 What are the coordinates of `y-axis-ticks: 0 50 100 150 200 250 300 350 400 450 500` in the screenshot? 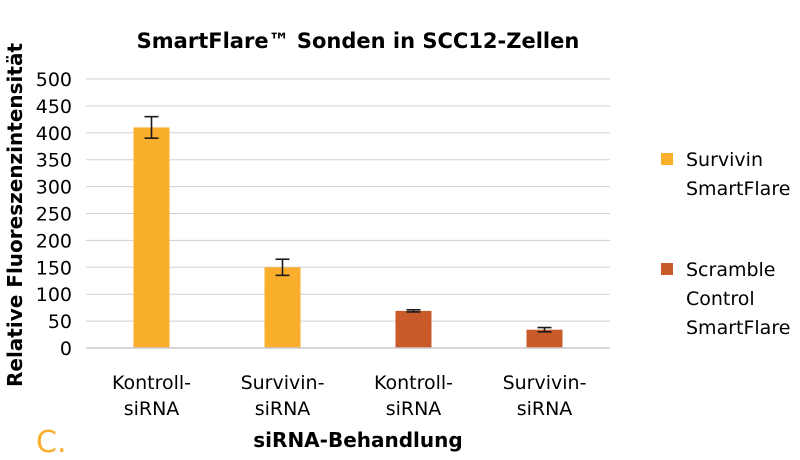 It's located at (54, 214).